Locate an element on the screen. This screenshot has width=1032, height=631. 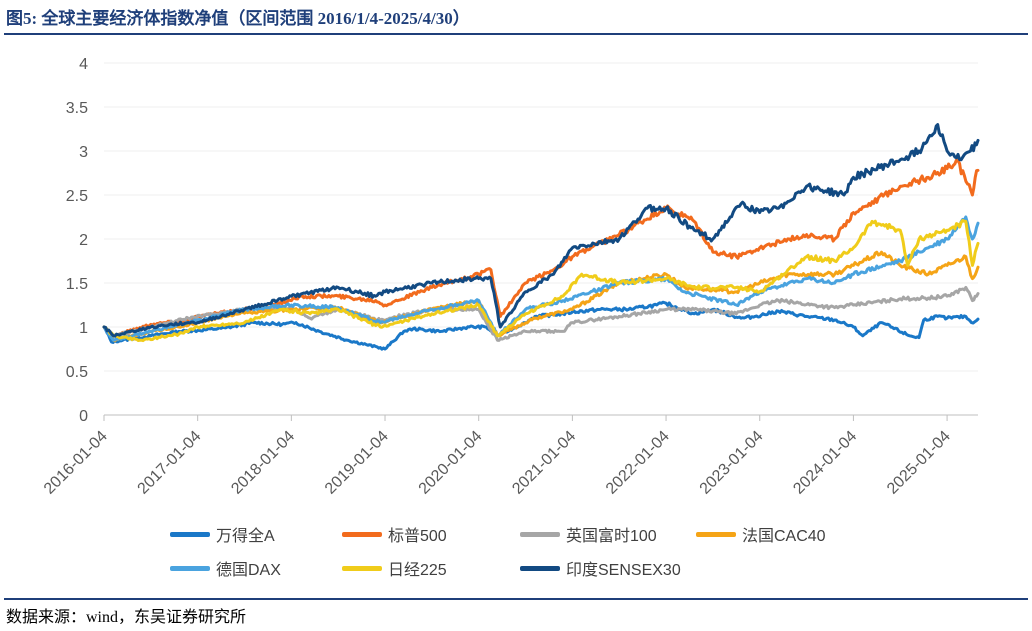
y-tick-label: 3.5 is located at coordinates (77, 108).